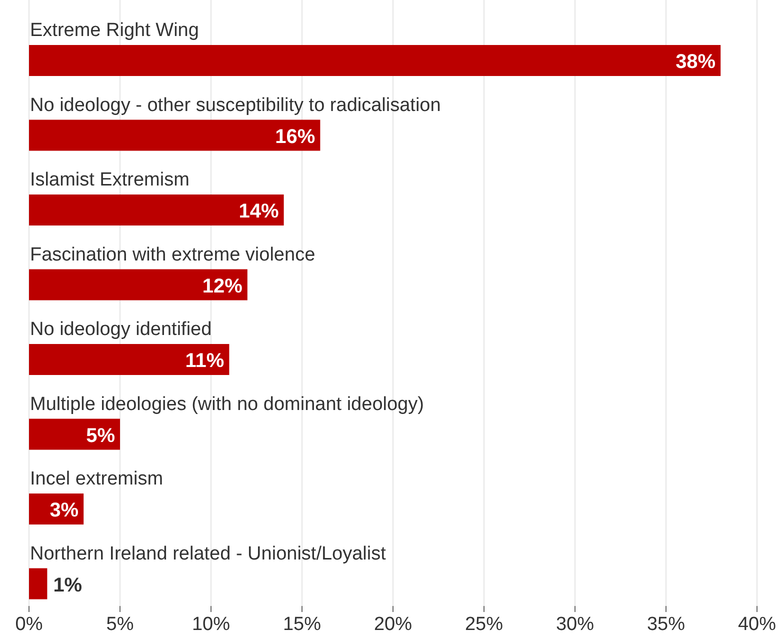 The image size is (781, 633). Describe the element at coordinates (393, 623) in the screenshot. I see `x-tick-label: 20%` at that location.